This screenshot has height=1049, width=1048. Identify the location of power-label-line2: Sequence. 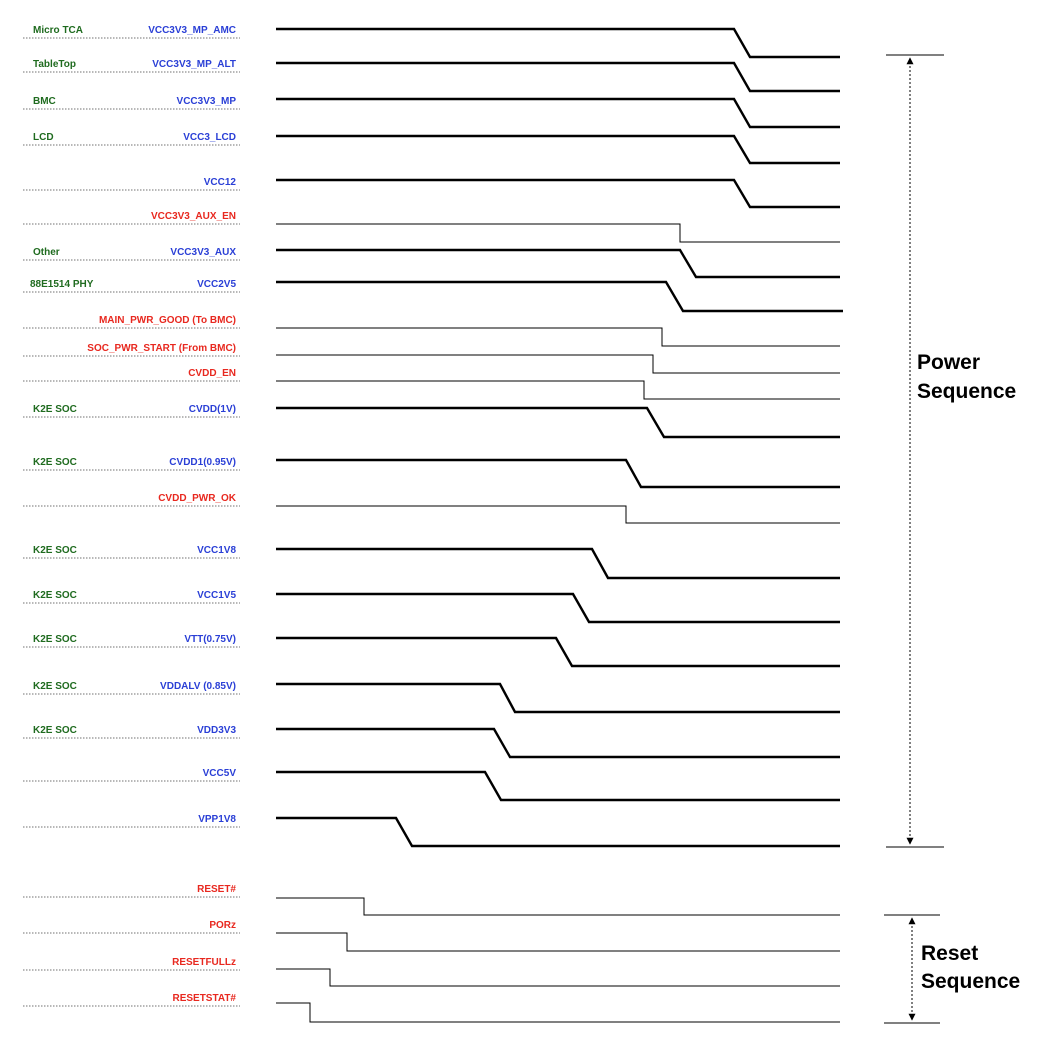
(966, 391).